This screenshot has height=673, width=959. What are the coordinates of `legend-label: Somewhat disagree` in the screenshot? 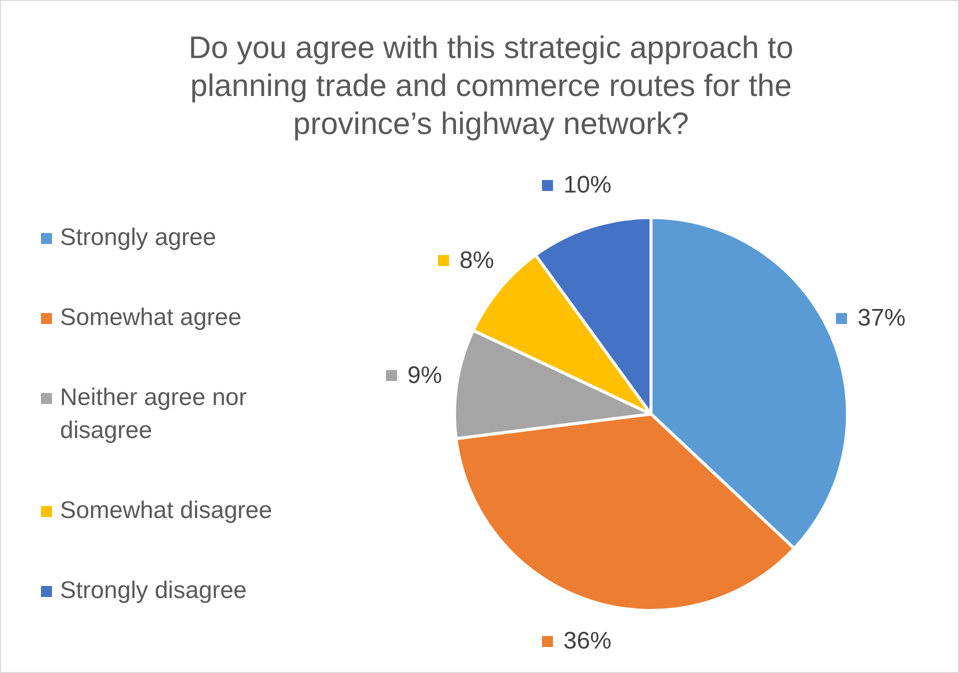 It's located at (166, 511).